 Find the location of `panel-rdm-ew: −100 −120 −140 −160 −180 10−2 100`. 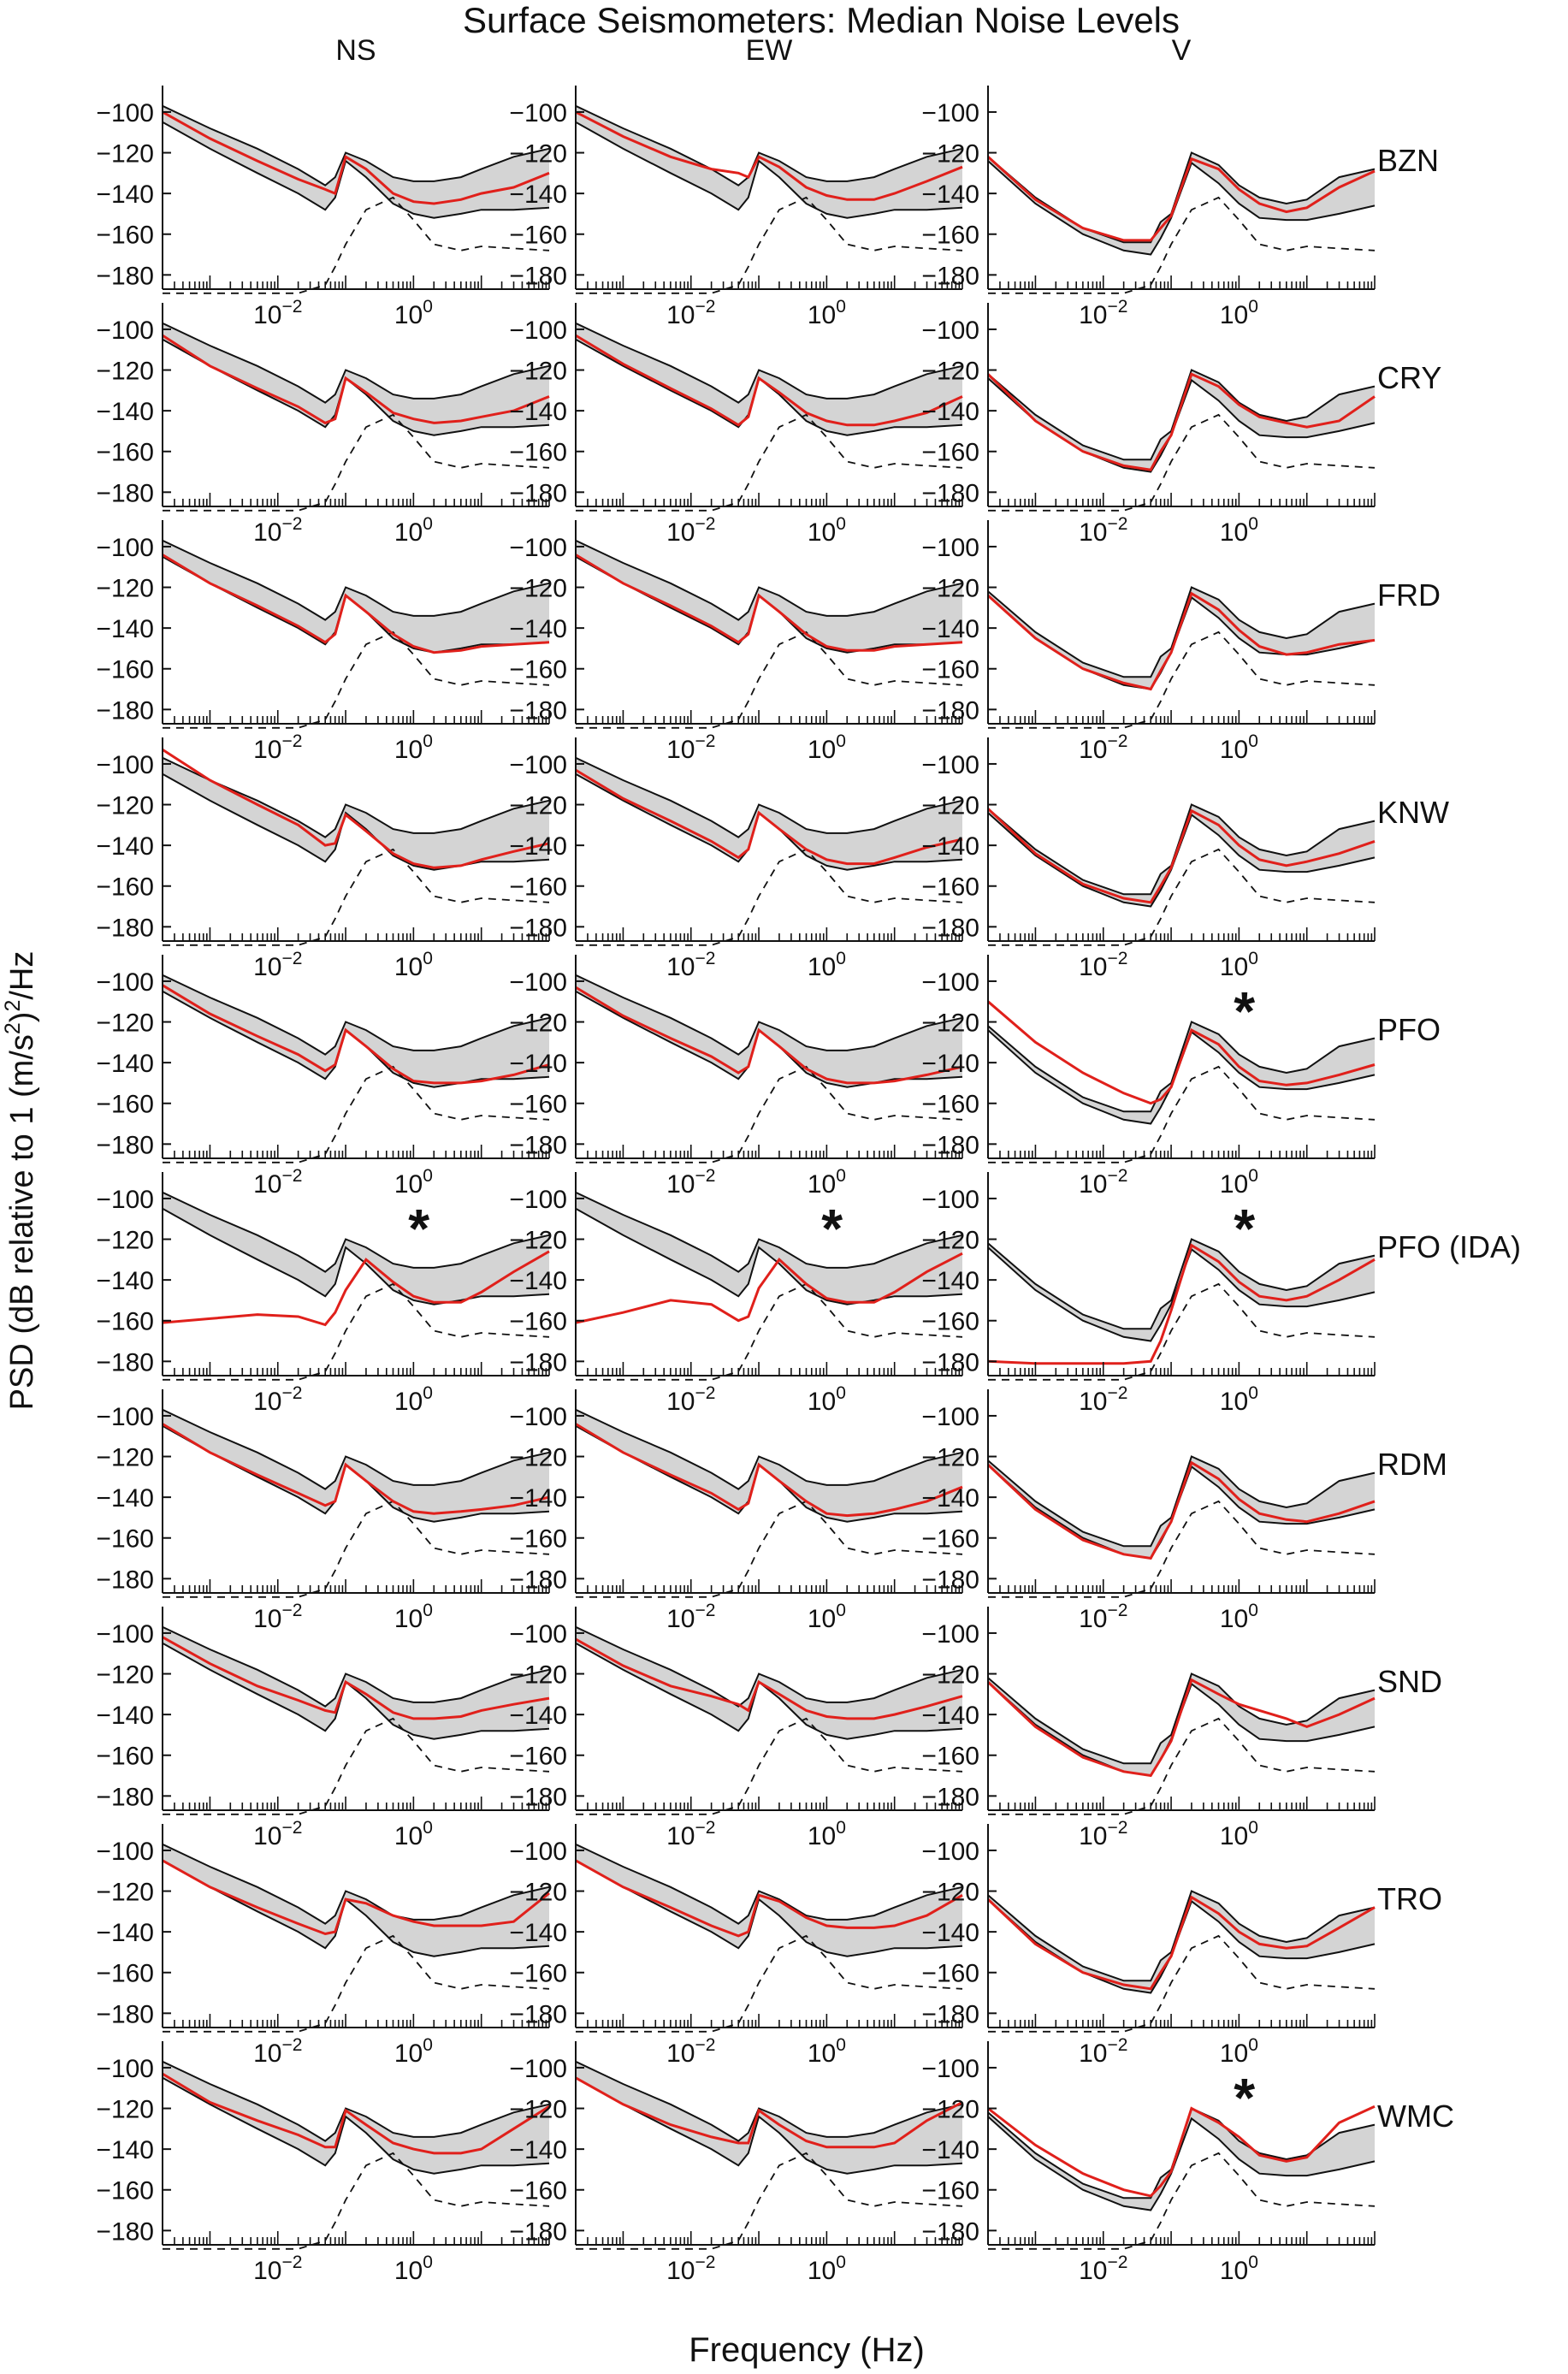

panel-rdm-ew: −100 −120 −140 −160 −180 10−2 100 is located at coordinates (736, 1511).